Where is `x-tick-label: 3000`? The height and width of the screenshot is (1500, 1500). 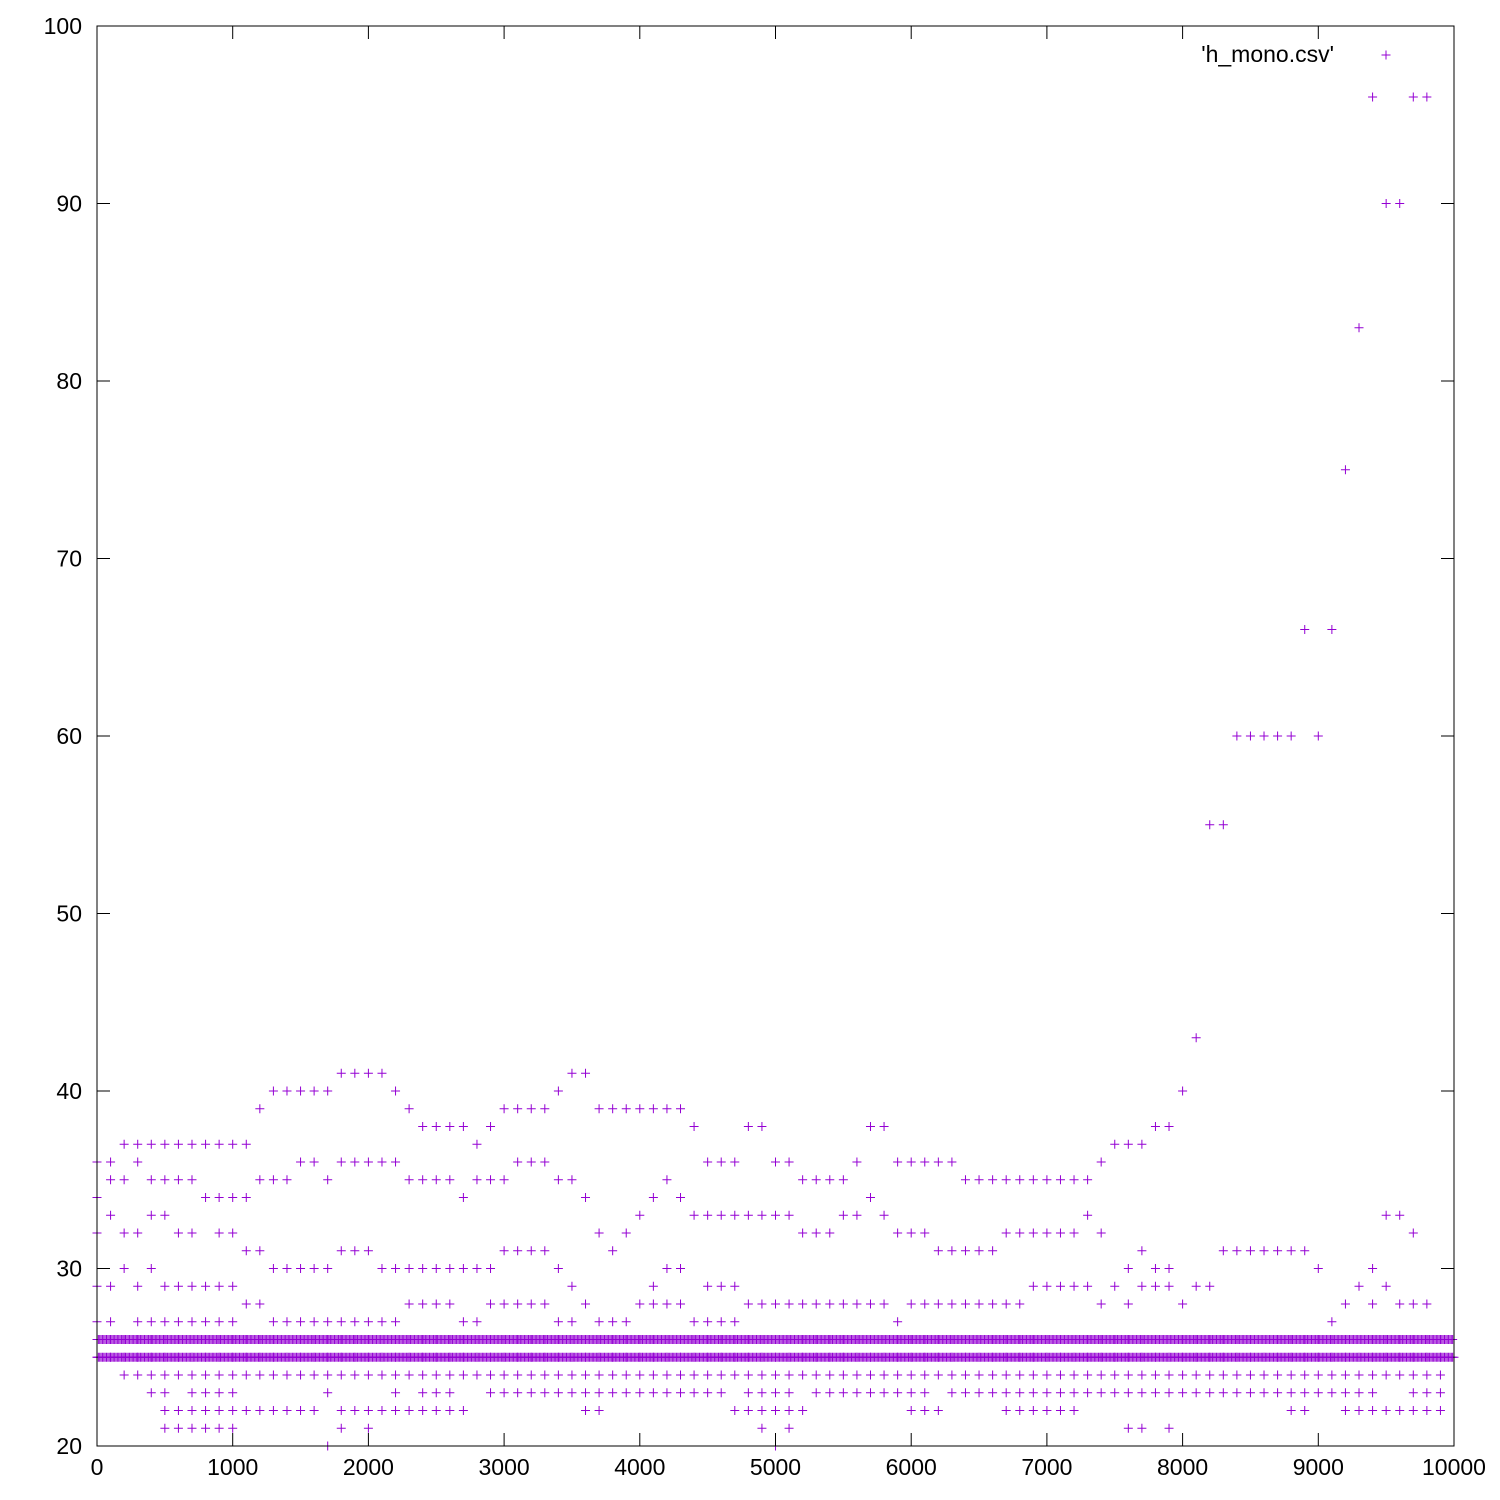 x-tick-label: 3000 is located at coordinates (504, 1467).